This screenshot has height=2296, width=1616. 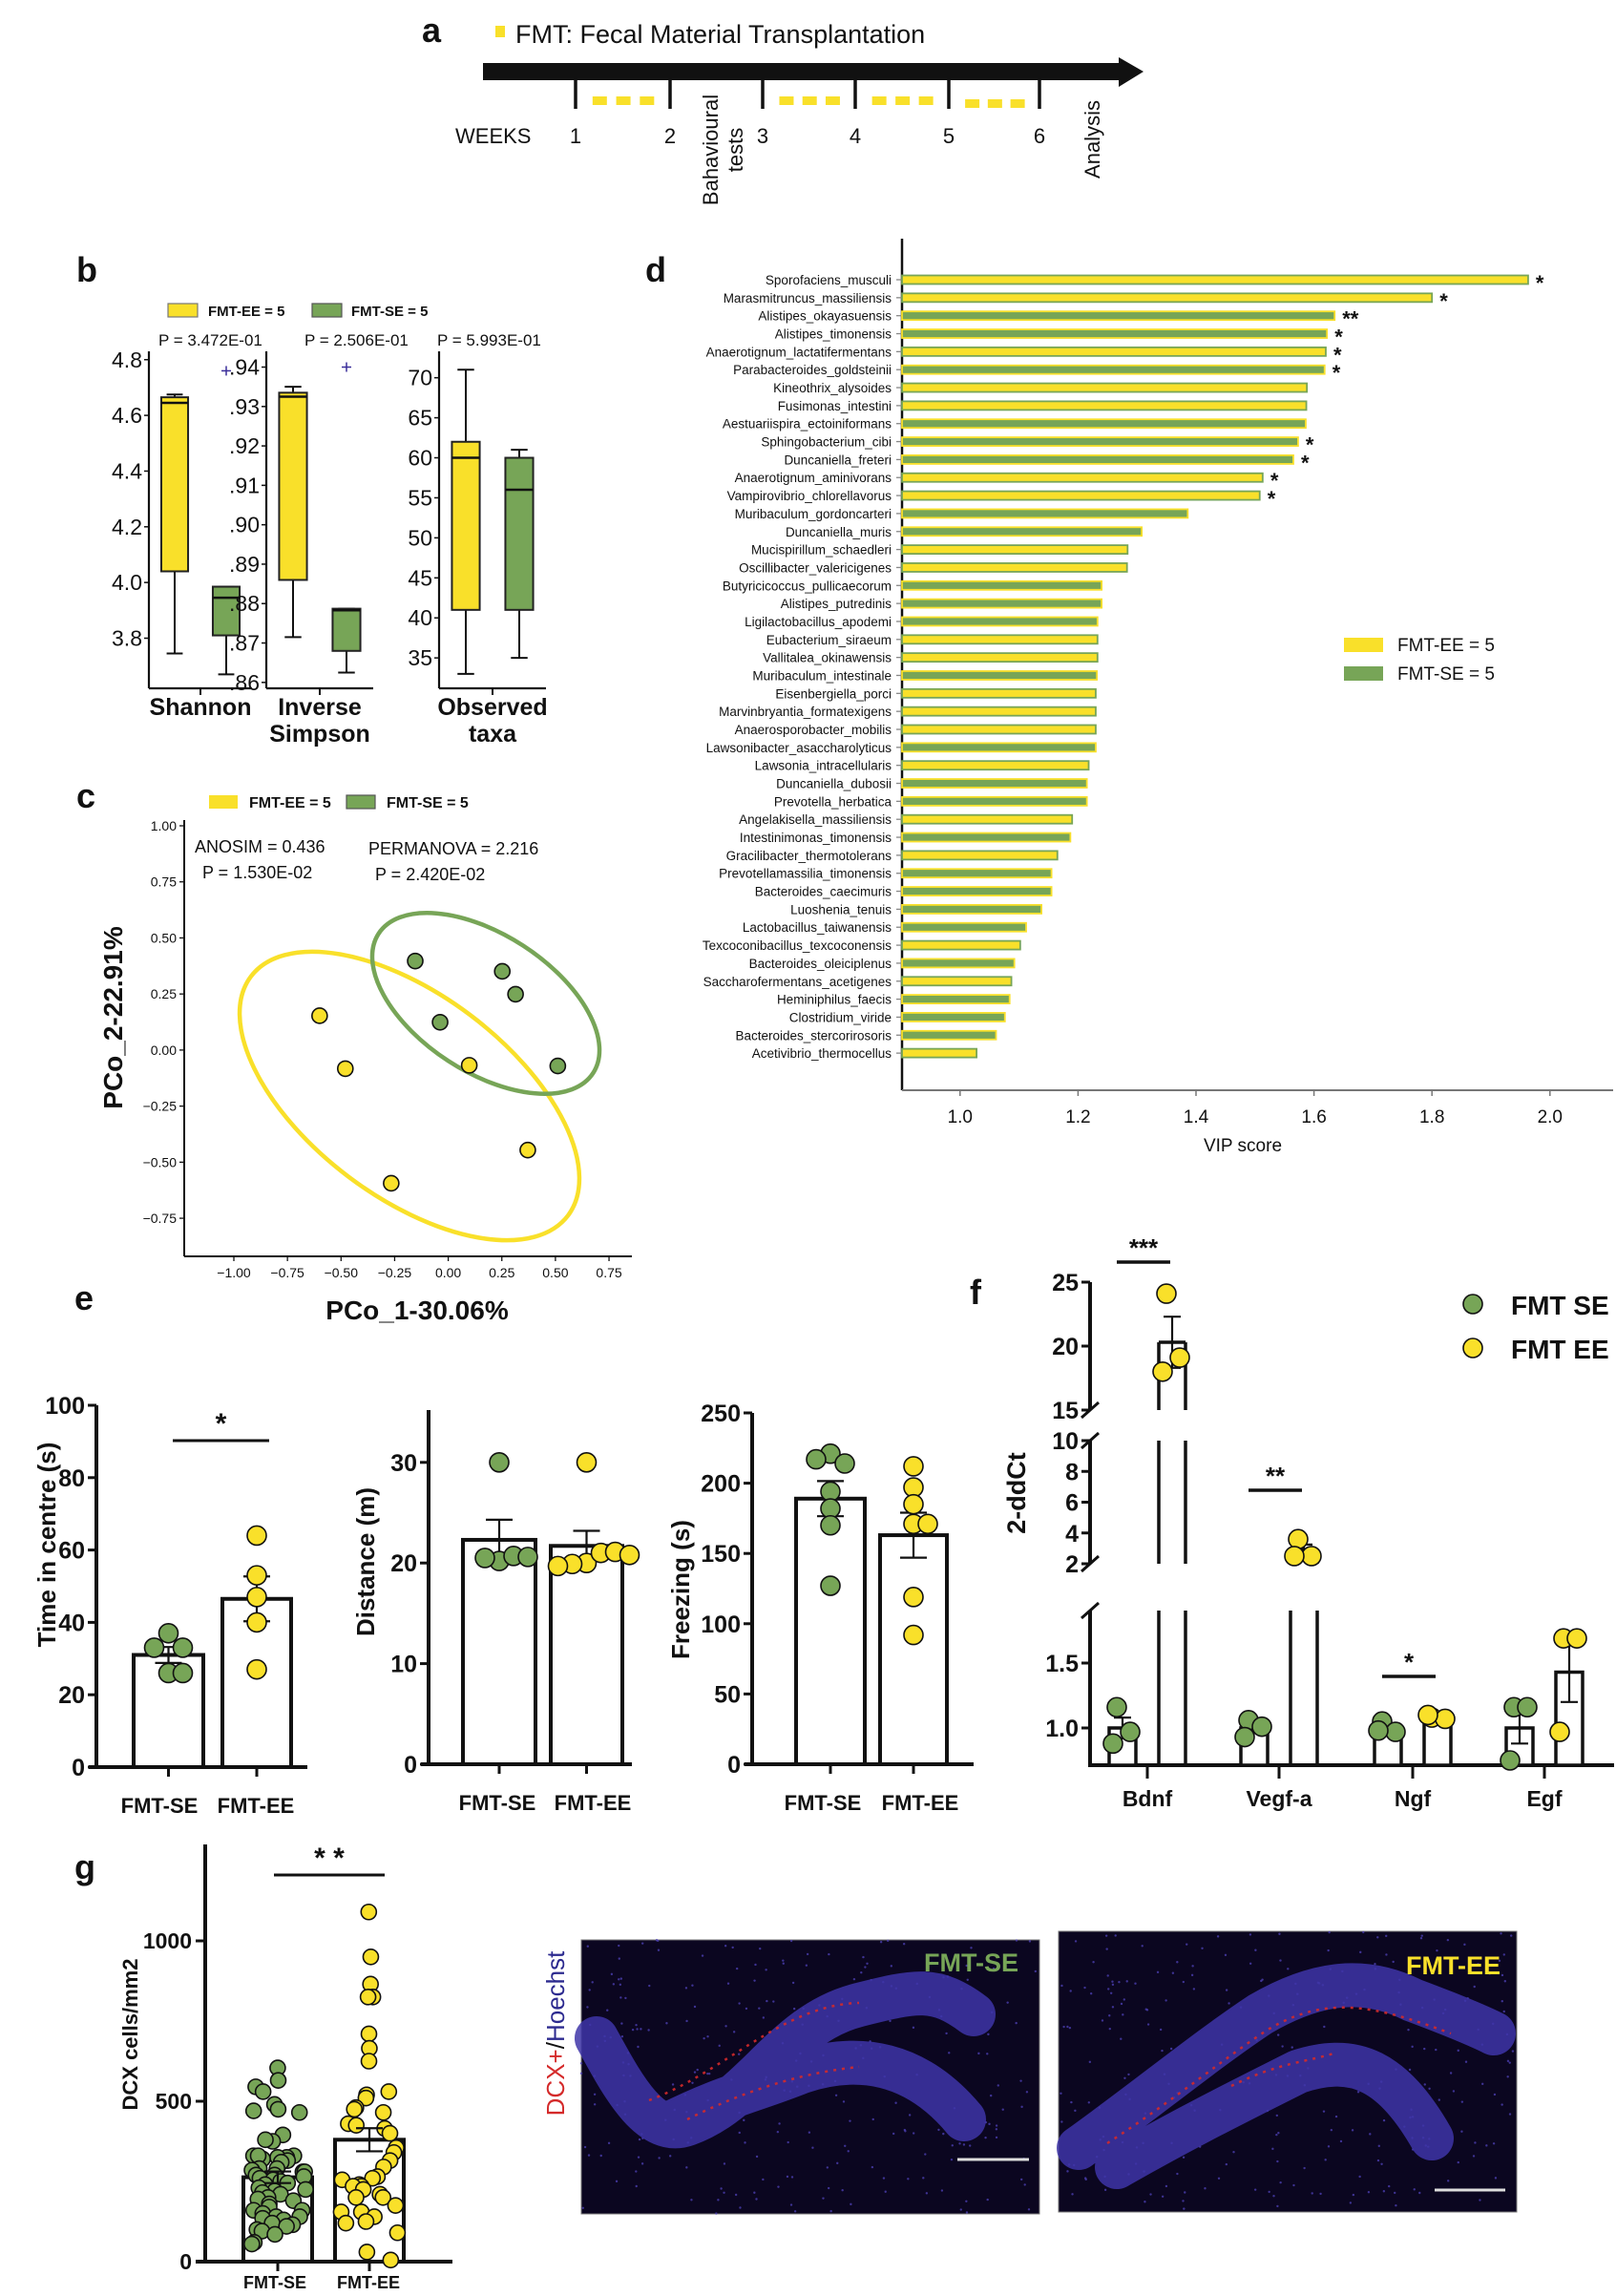 What do you see at coordinates (1062, 1729) in the screenshot?
I see `y-tick-label: 1.0` at bounding box center [1062, 1729].